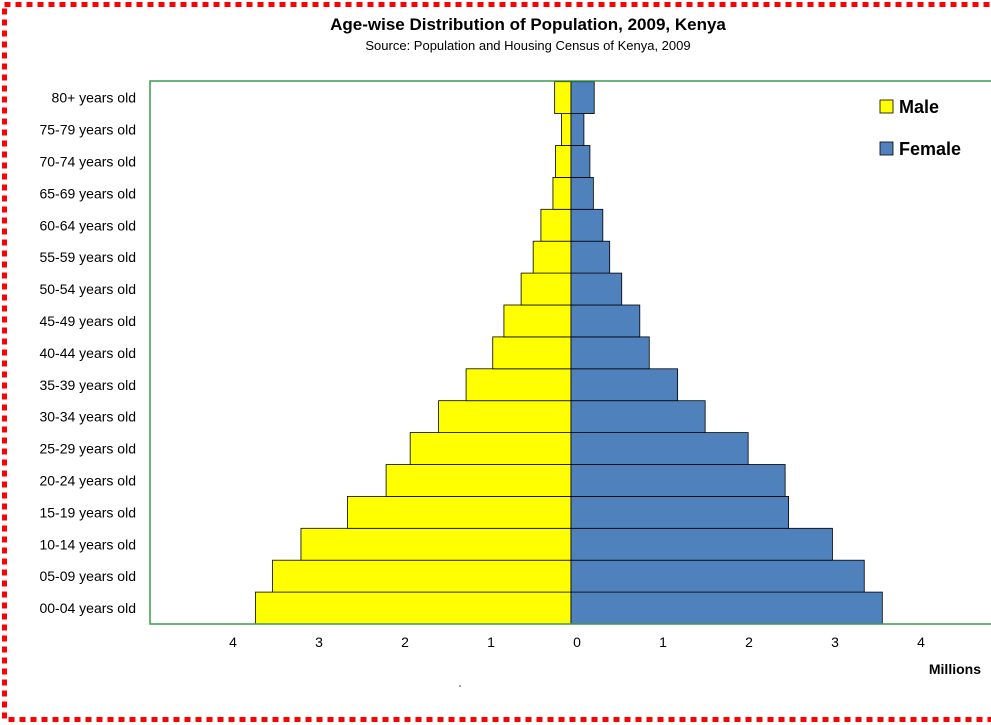 The height and width of the screenshot is (725, 991). What do you see at coordinates (87, 257) in the screenshot?
I see `category-label: 55-59 years old` at bounding box center [87, 257].